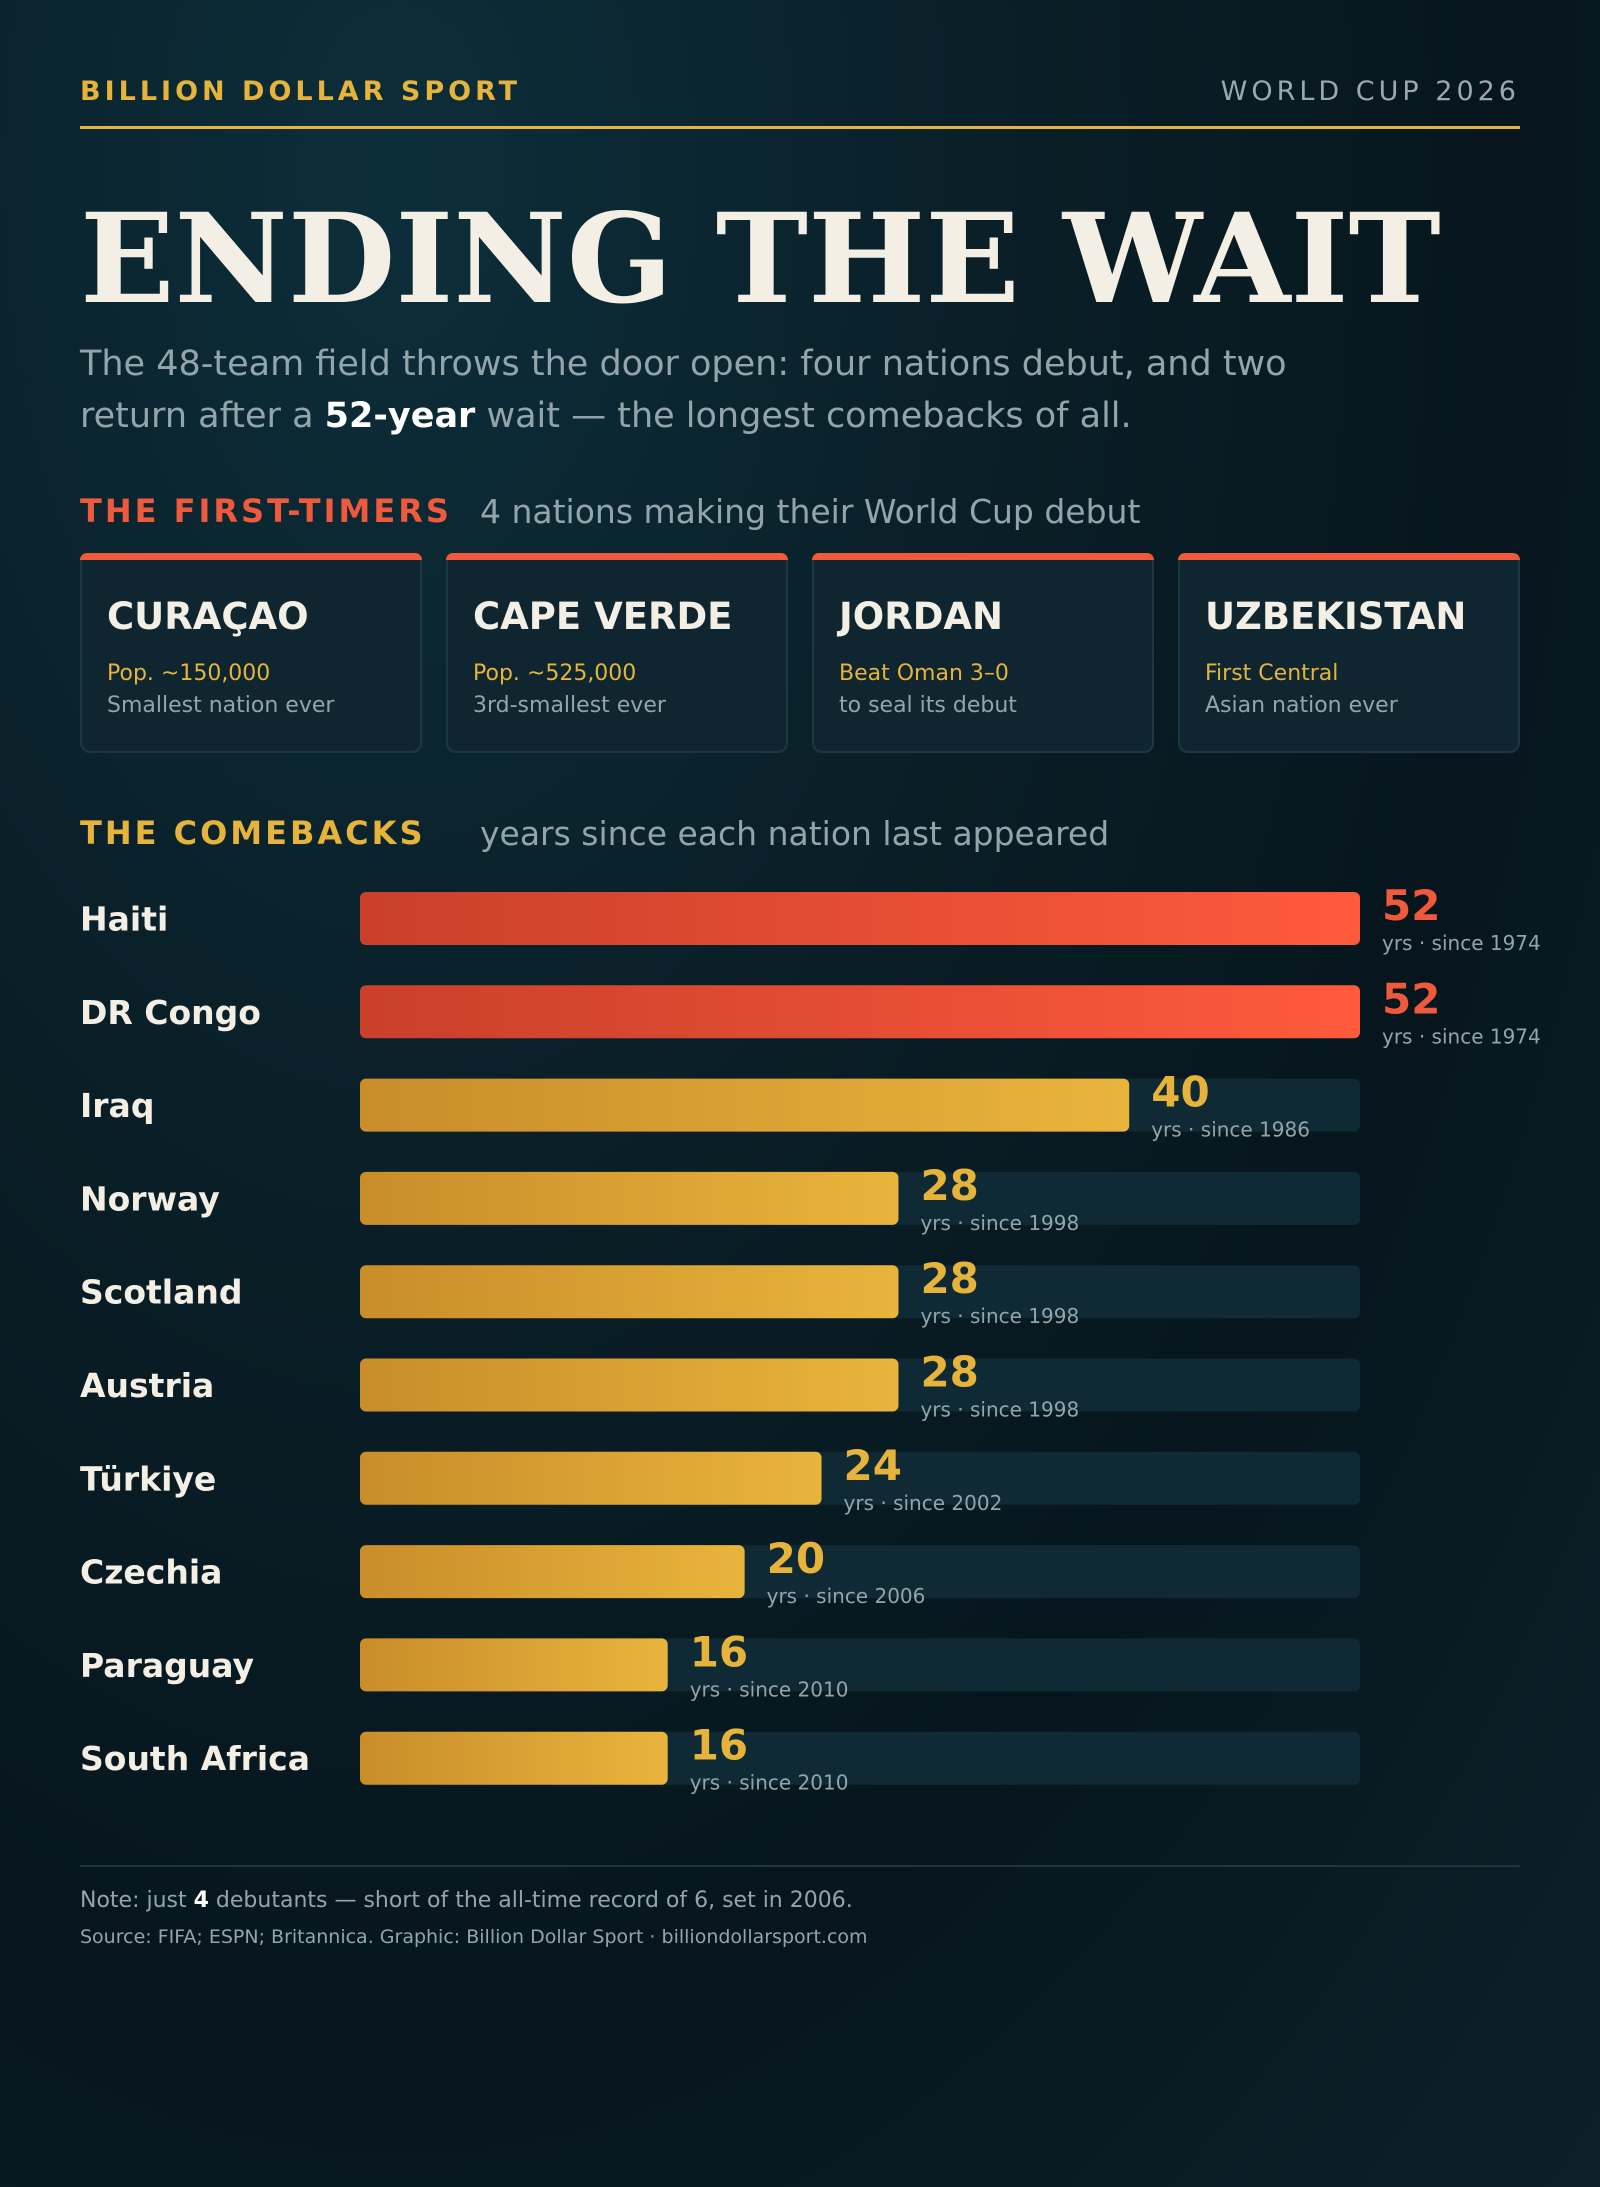  I want to click on card-highlight: Pop. ~150,000, so click(189, 673).